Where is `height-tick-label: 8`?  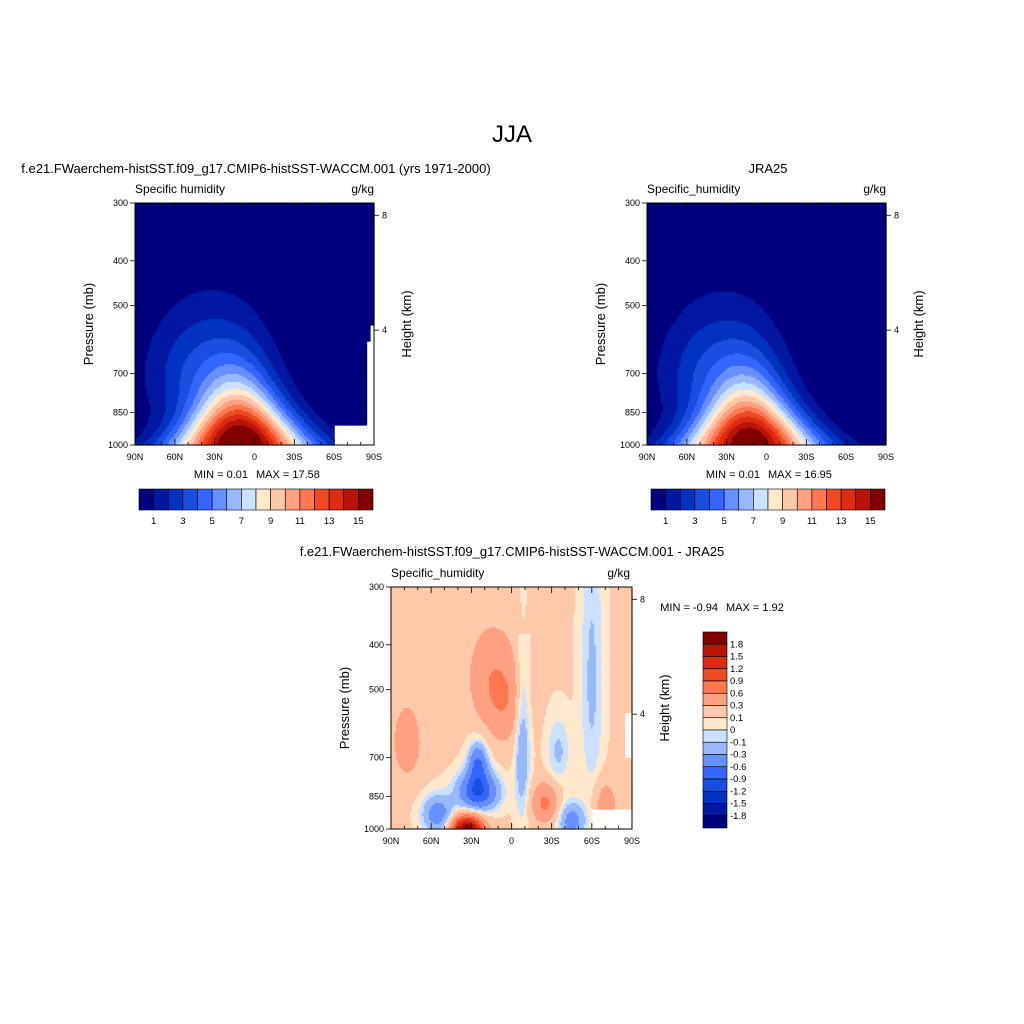
height-tick-label: 8 is located at coordinates (896, 215).